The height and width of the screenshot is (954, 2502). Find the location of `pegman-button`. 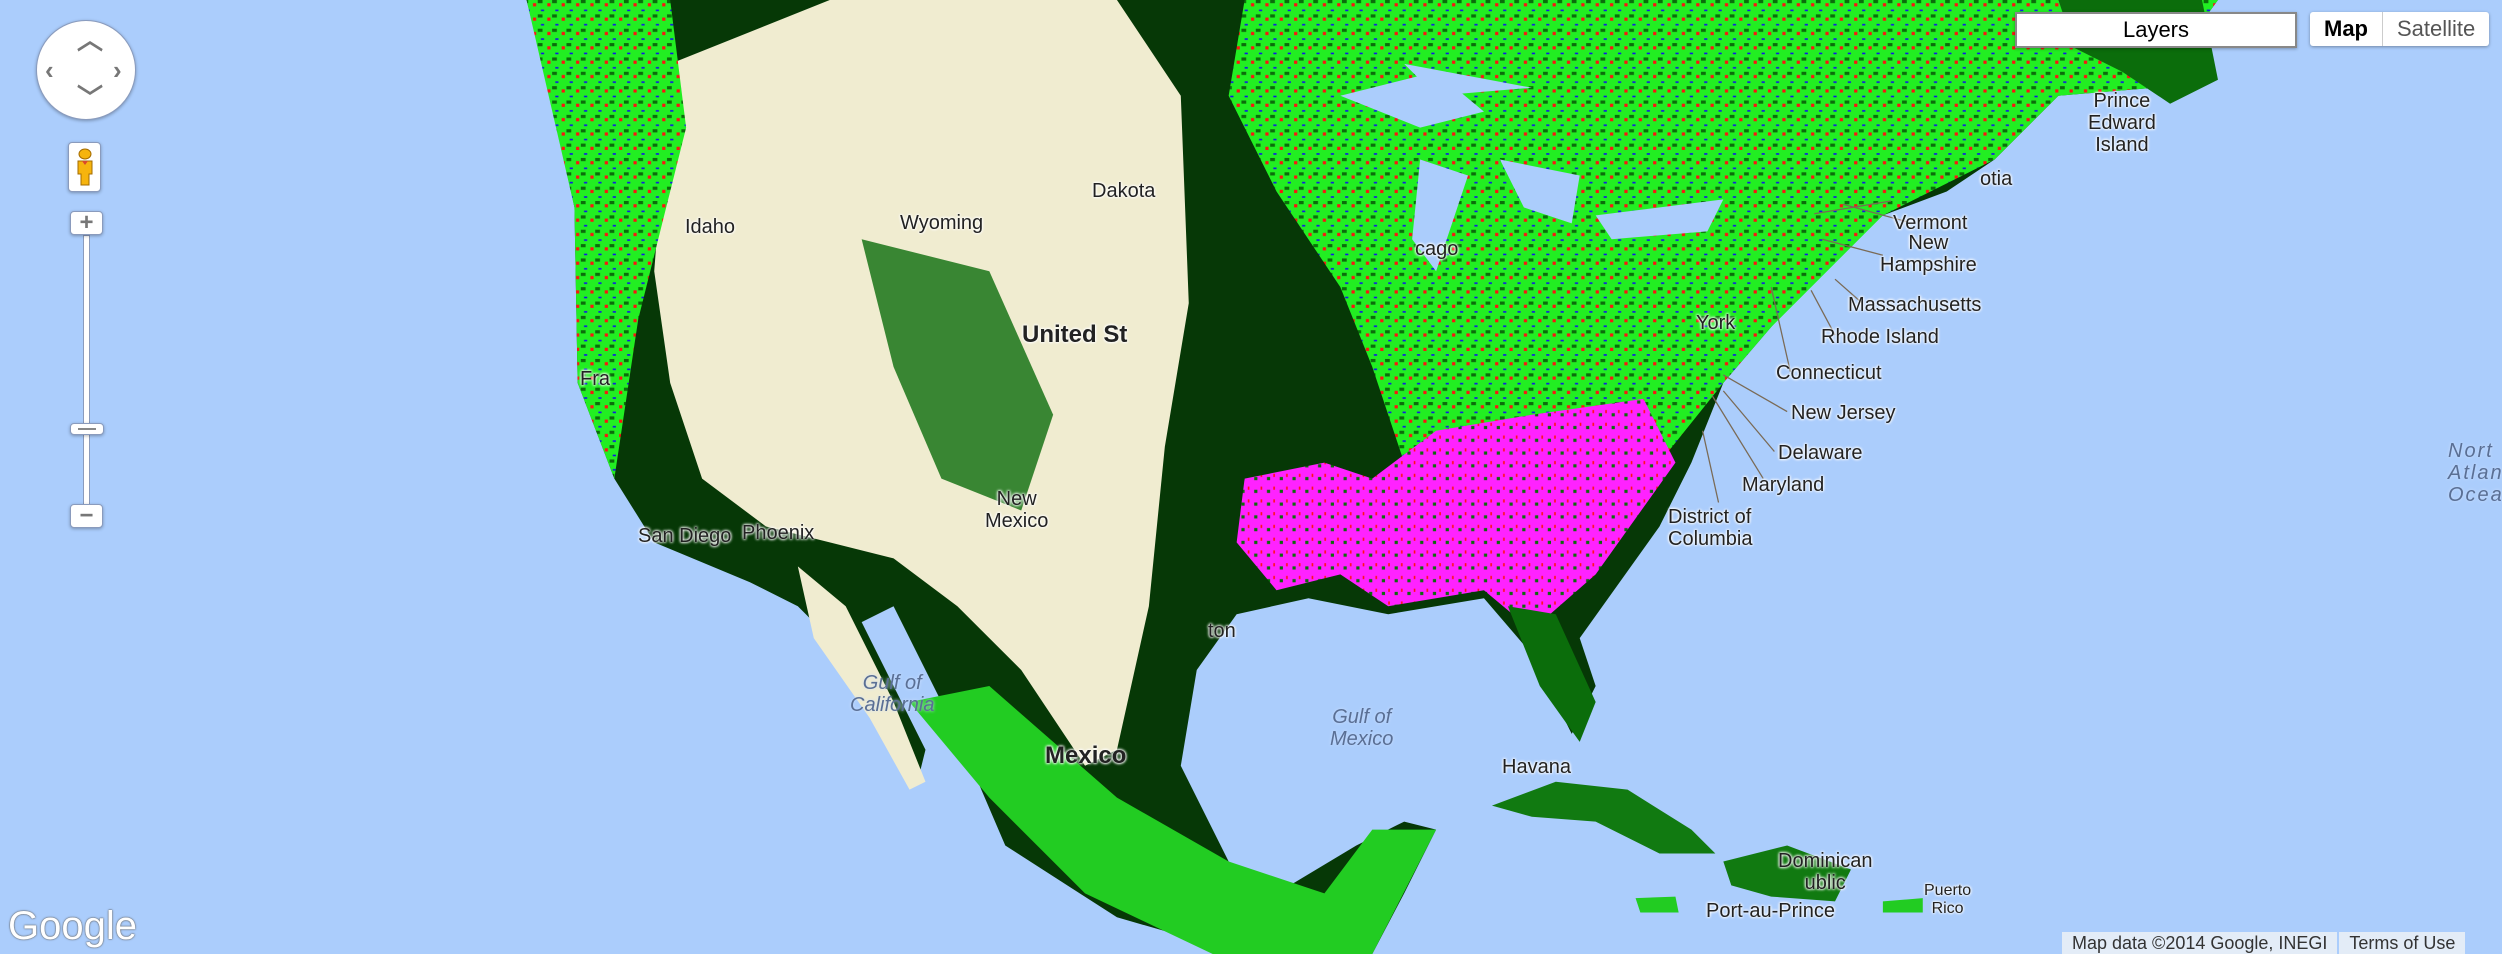

pegman-button is located at coordinates (84, 167).